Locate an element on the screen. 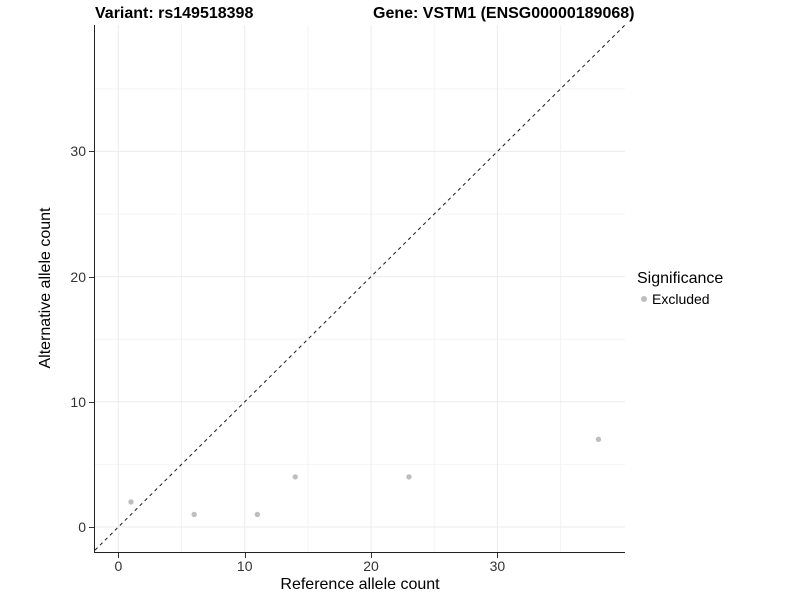 Image resolution: width=800 pixels, height=600 pixels. y-tick-label: 20 is located at coordinates (78, 276).